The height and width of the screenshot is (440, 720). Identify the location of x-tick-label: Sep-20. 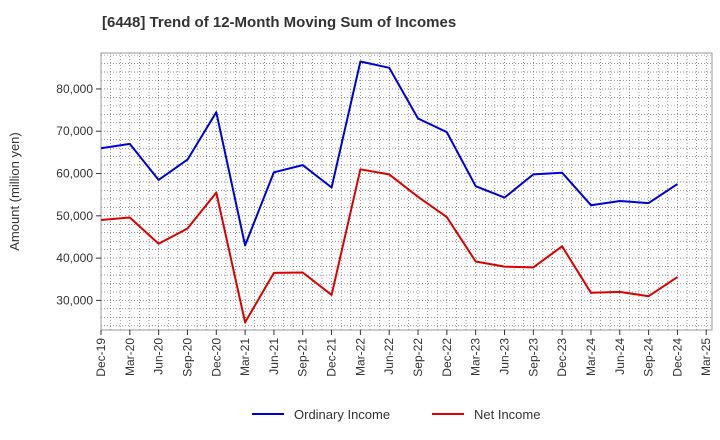
(187, 357).